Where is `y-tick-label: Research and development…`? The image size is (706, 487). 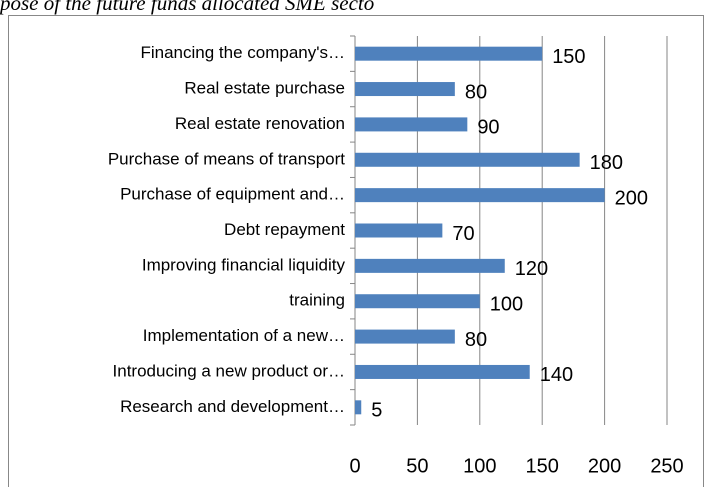 y-tick-label: Research and development… is located at coordinates (232, 406).